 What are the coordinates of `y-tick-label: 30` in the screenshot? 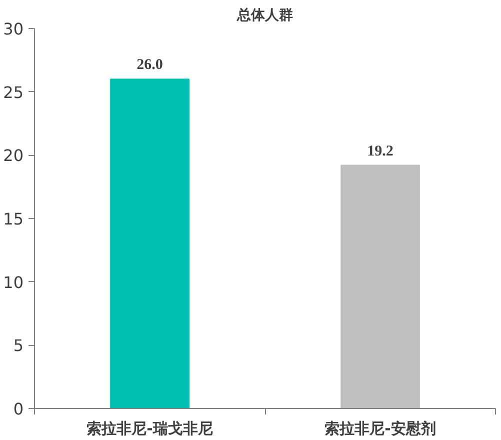 It's located at (13, 29).